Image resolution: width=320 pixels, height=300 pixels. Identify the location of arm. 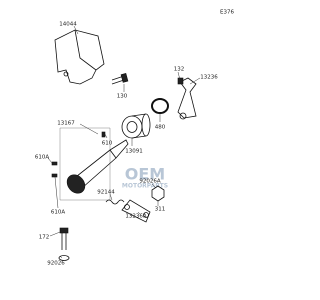
(187, 98).